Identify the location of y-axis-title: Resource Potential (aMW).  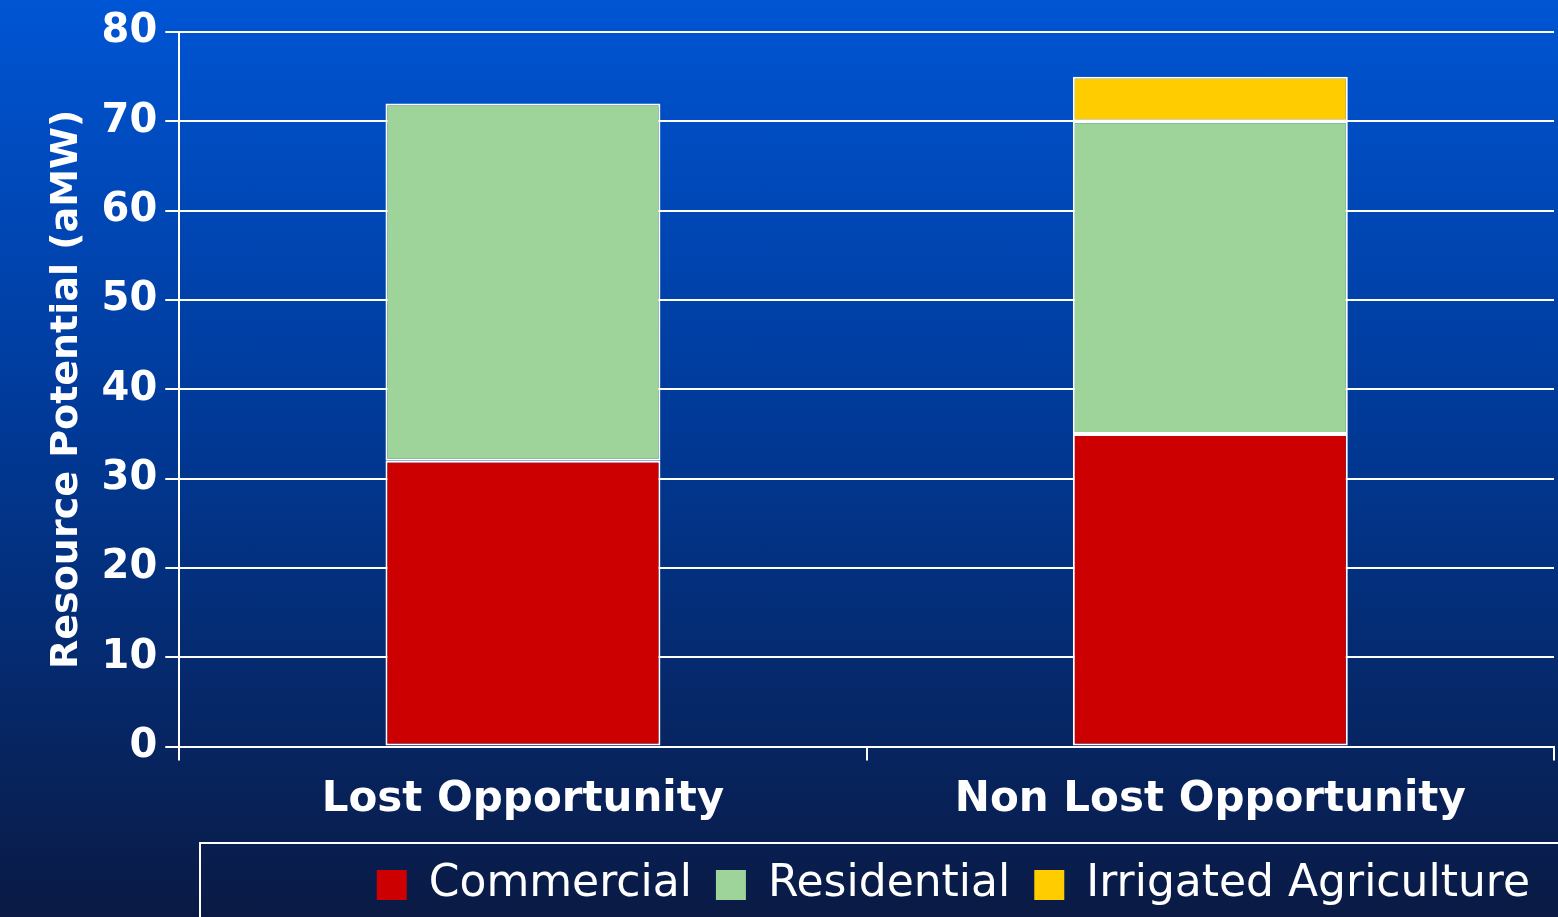
(63, 389).